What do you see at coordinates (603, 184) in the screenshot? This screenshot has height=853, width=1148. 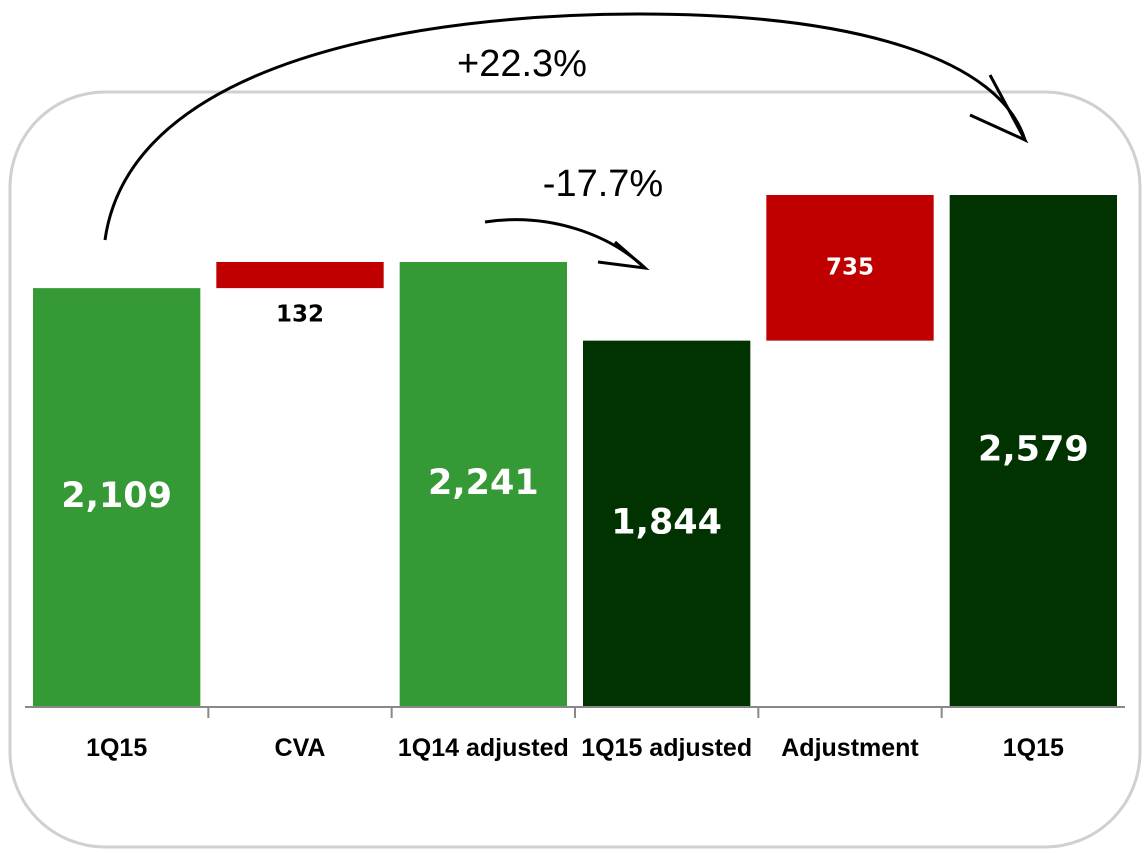 I see `annotation: -17.7%` at bounding box center [603, 184].